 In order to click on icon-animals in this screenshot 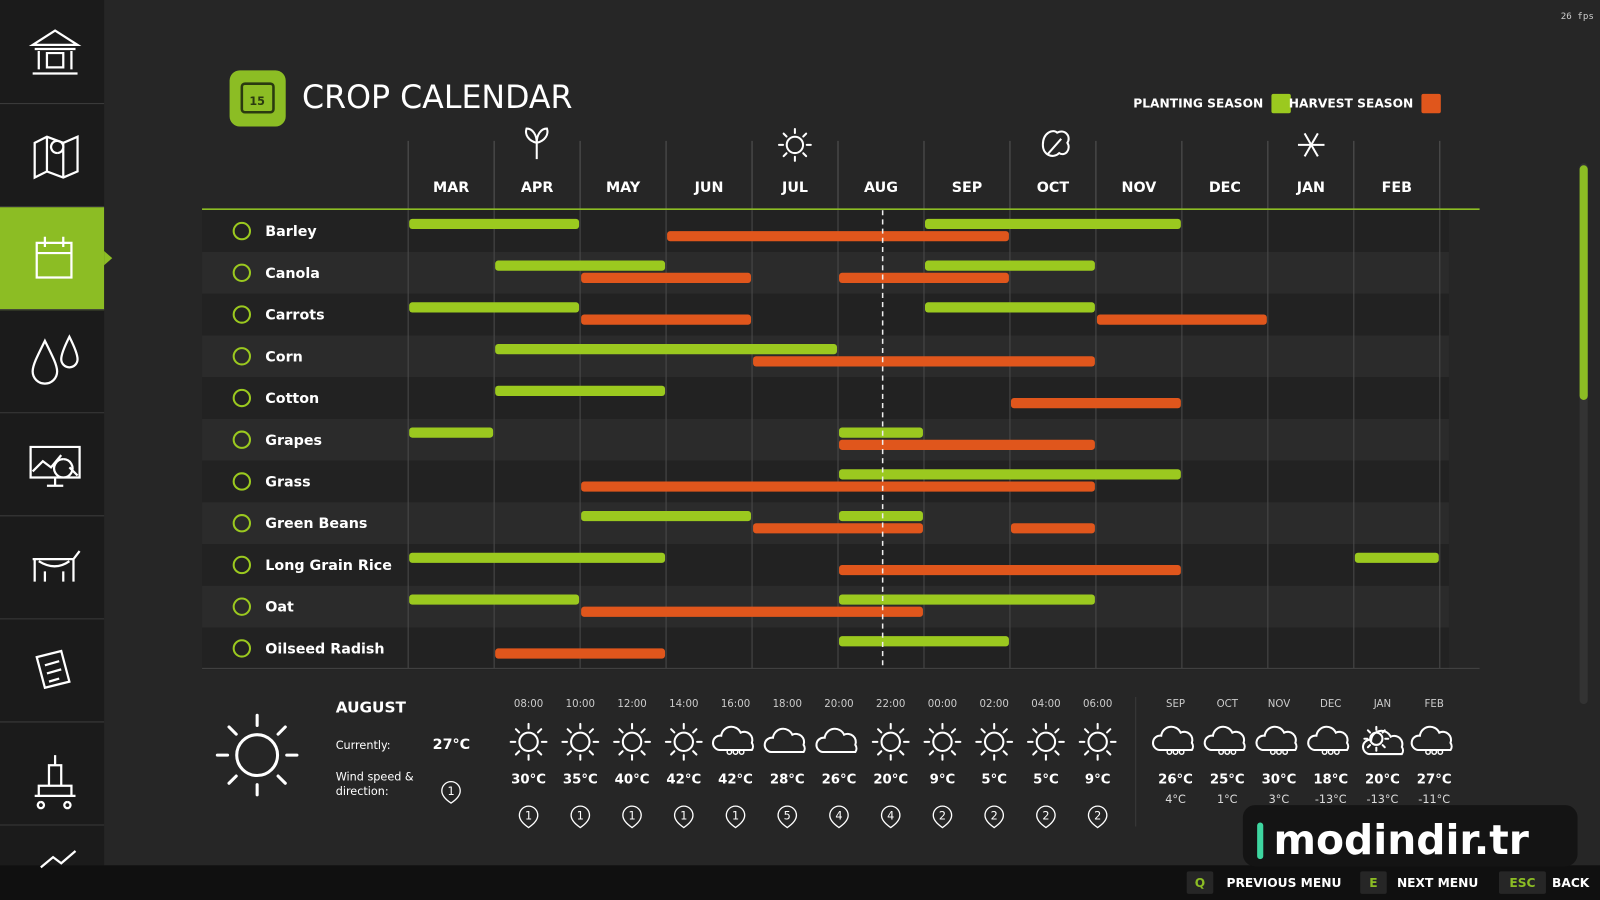, I will do `click(56, 566)`.